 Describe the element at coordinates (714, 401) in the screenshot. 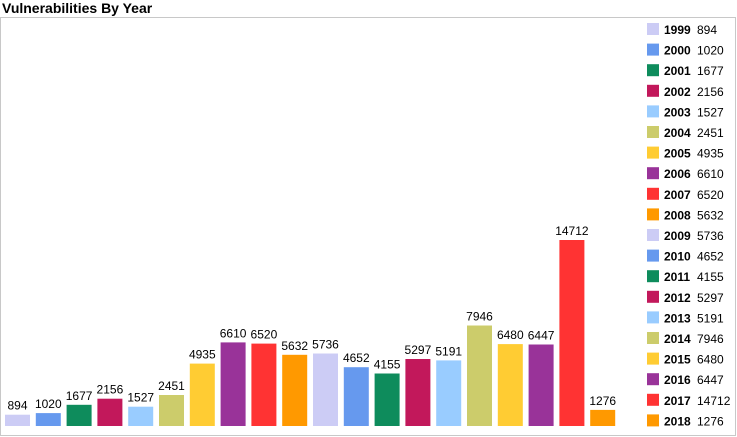

I see `legend-value-2017: 14712` at that location.